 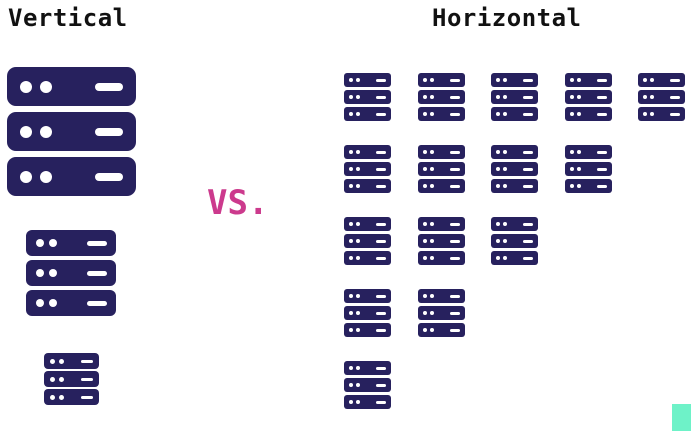 What do you see at coordinates (71, 131) in the screenshot?
I see `vertical-server-large` at bounding box center [71, 131].